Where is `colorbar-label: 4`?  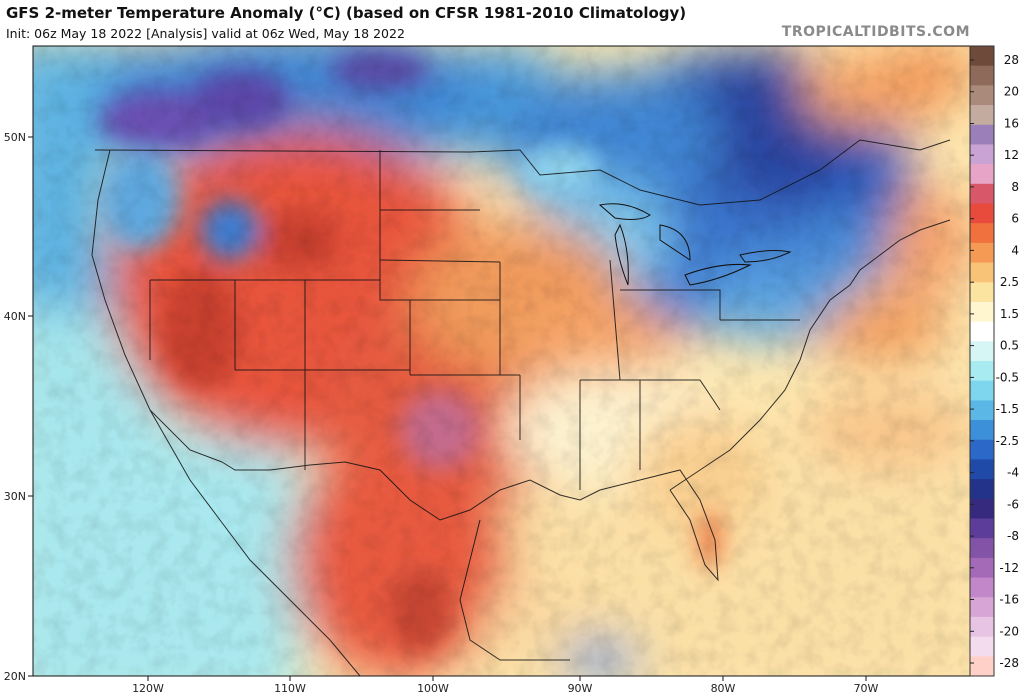 colorbar-label: 4 is located at coordinates (1015, 250).